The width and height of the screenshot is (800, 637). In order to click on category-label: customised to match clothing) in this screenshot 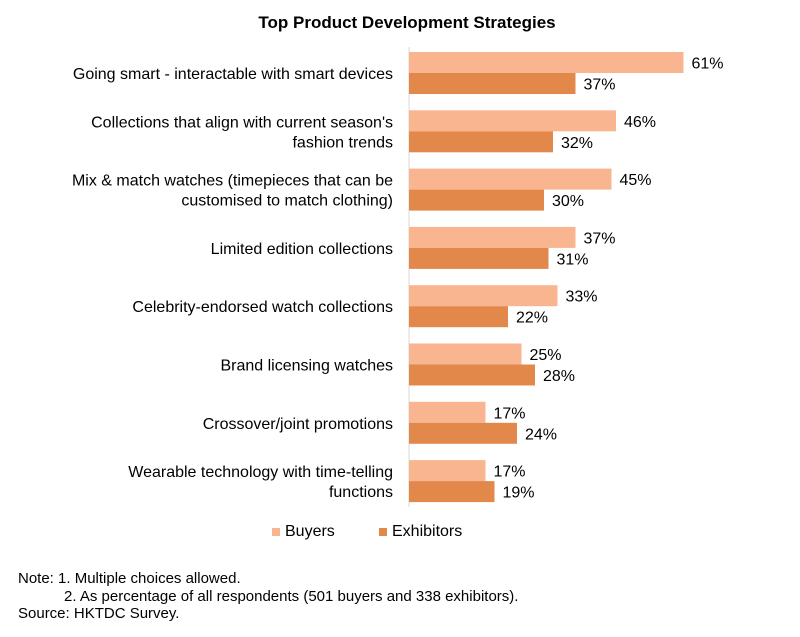, I will do `click(287, 201)`.